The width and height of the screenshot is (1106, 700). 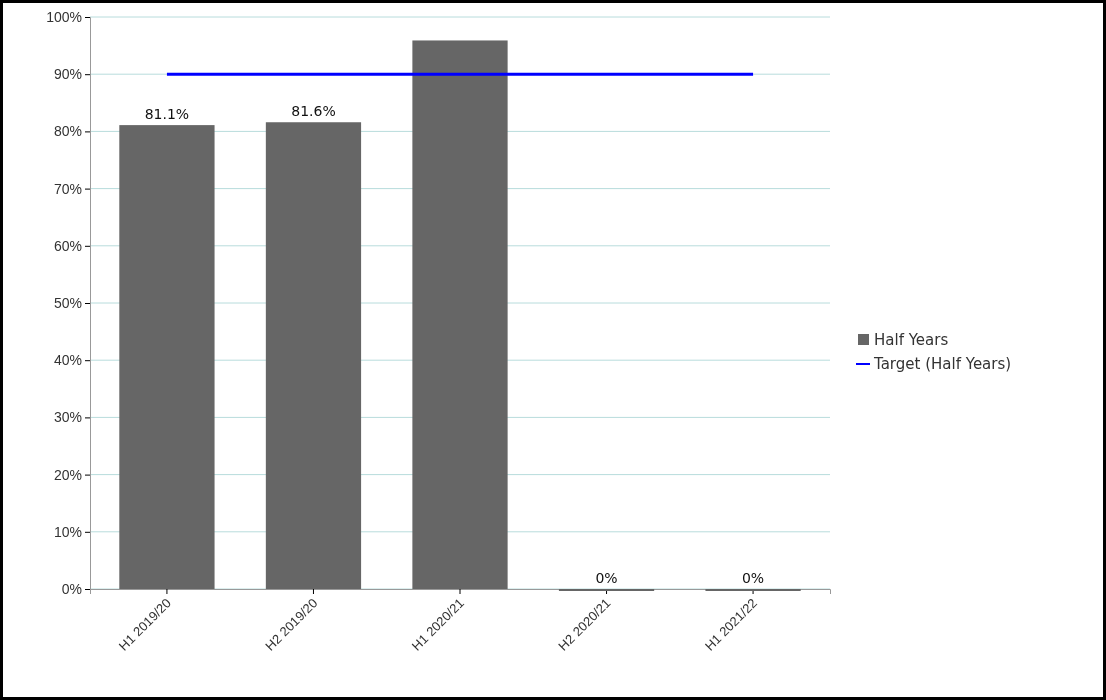 I want to click on legend-label: Half Years, so click(x=911, y=340).